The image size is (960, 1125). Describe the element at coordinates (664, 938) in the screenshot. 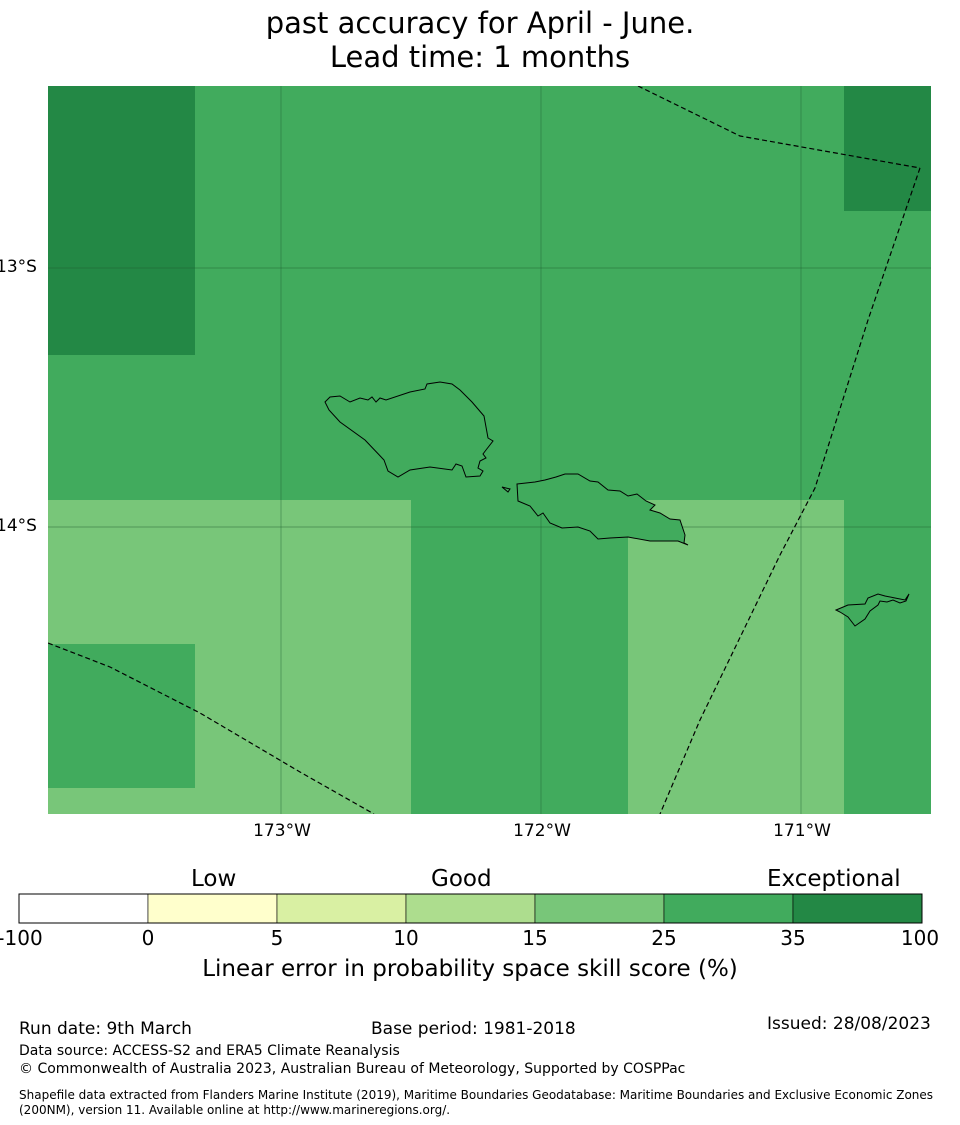

I see `legend-tick: 25` at that location.